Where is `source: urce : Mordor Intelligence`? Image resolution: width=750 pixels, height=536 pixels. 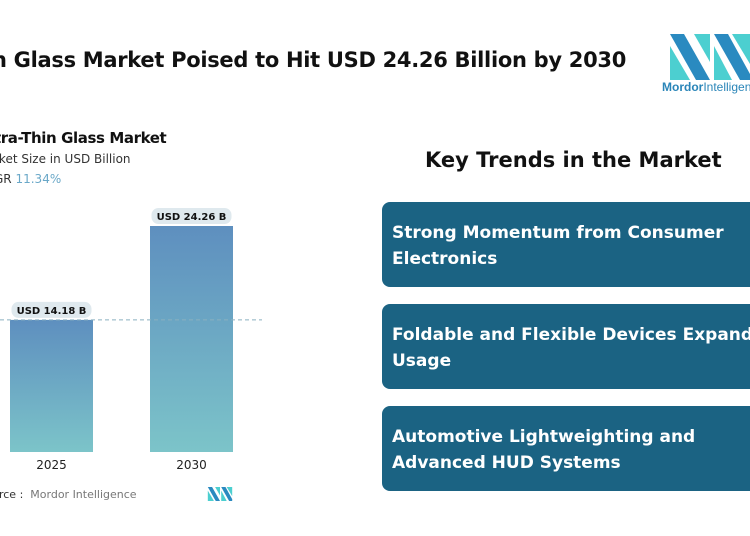
source: urce : Mordor Intelligence is located at coordinates (68, 494).